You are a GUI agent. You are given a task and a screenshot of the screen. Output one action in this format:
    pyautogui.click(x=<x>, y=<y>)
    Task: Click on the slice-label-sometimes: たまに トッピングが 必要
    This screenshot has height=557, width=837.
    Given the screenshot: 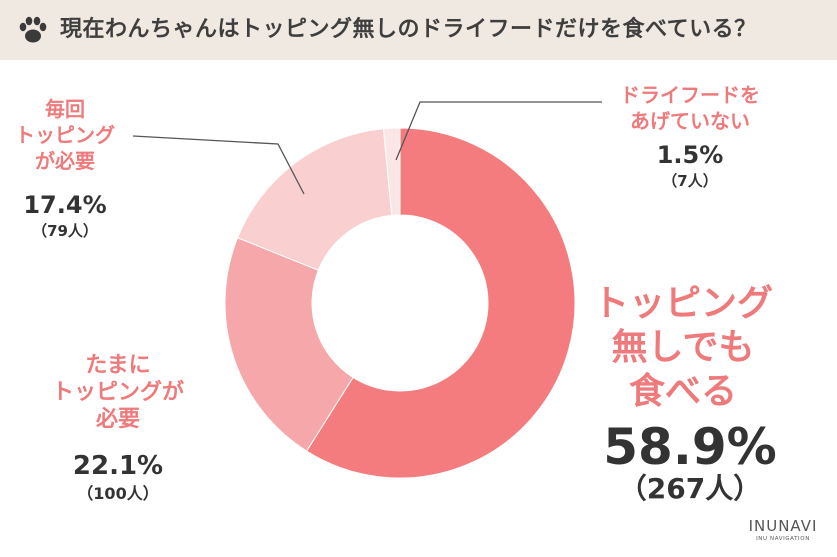 What is the action you would take?
    pyautogui.click(x=118, y=392)
    